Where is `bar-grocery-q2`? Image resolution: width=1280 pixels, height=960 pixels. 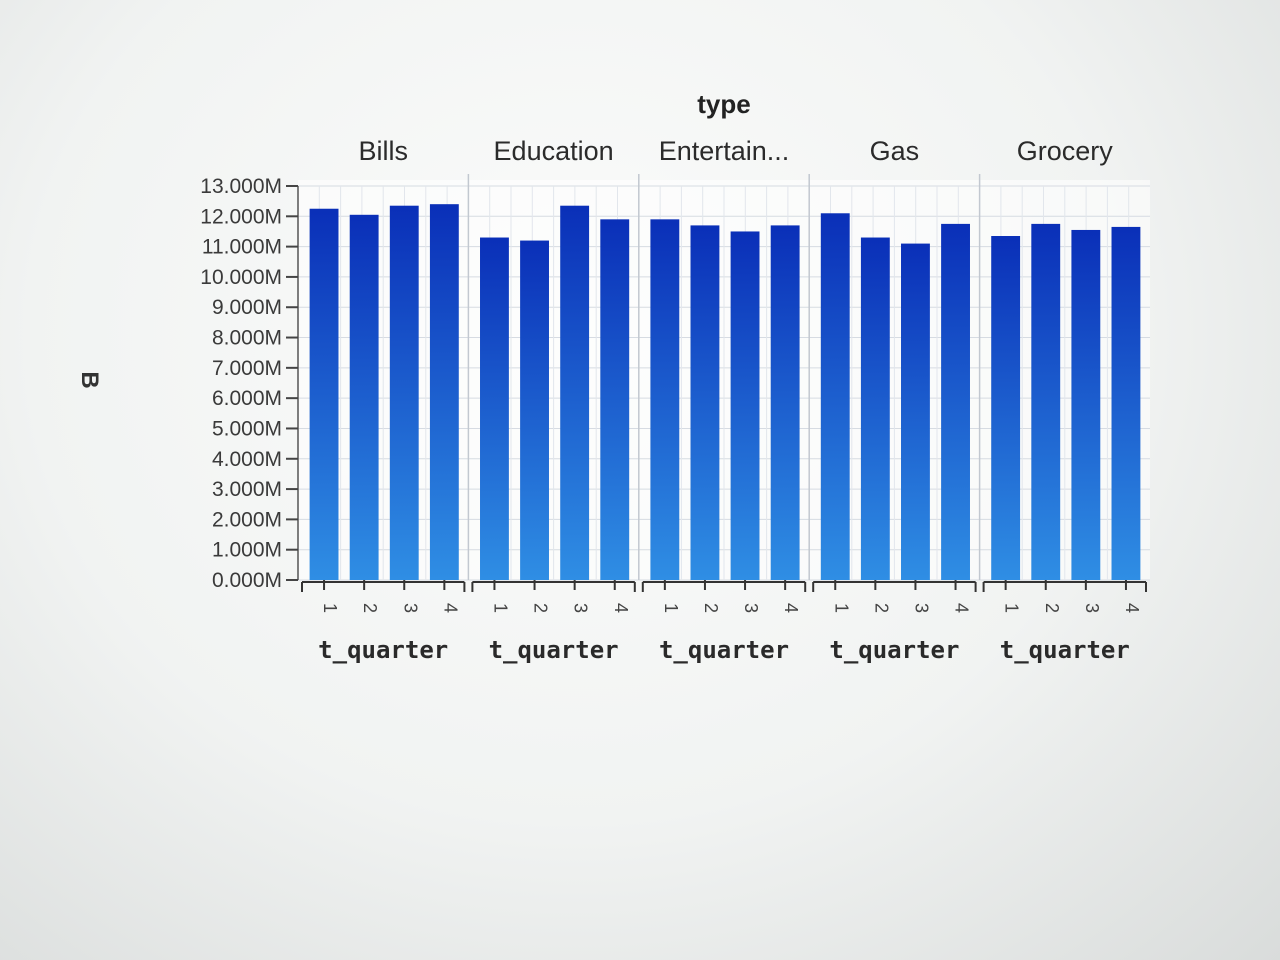
bar-grocery-q2 is located at coordinates (1046, 401).